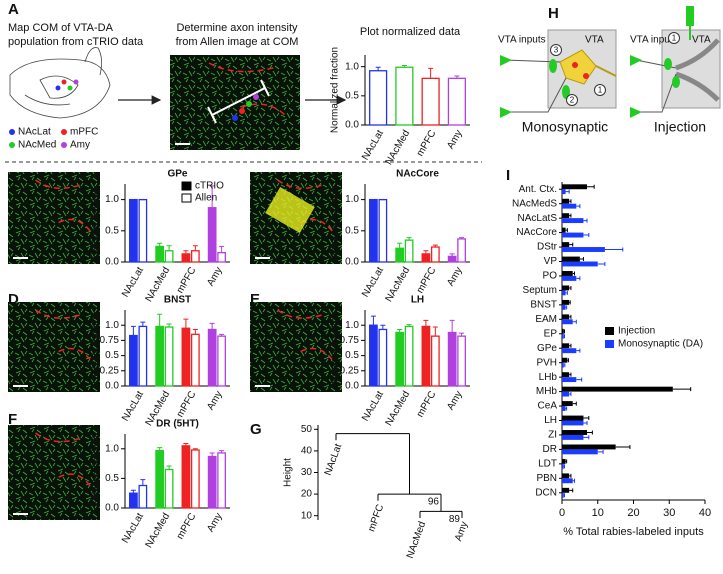  What do you see at coordinates (60, 83) in the screenshot?
I see `brain-schematic` at bounding box center [60, 83].